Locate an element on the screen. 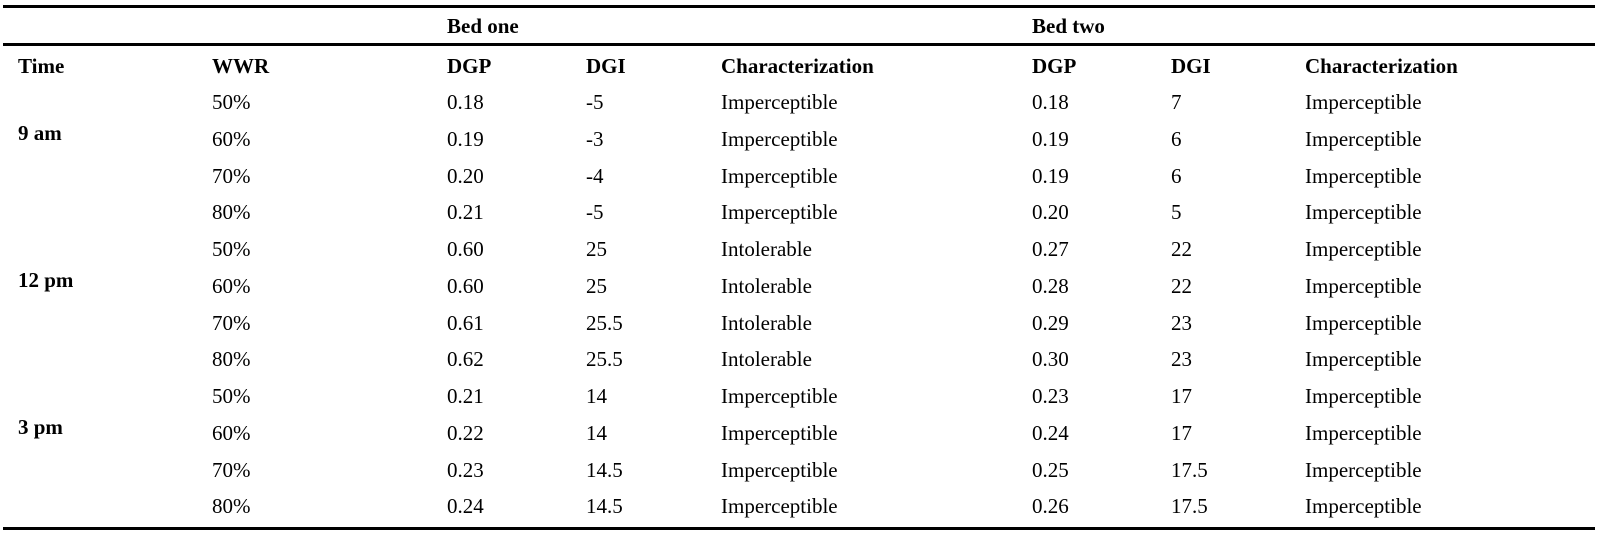  cell-b1-dgp: 0.19 is located at coordinates (465, 138).